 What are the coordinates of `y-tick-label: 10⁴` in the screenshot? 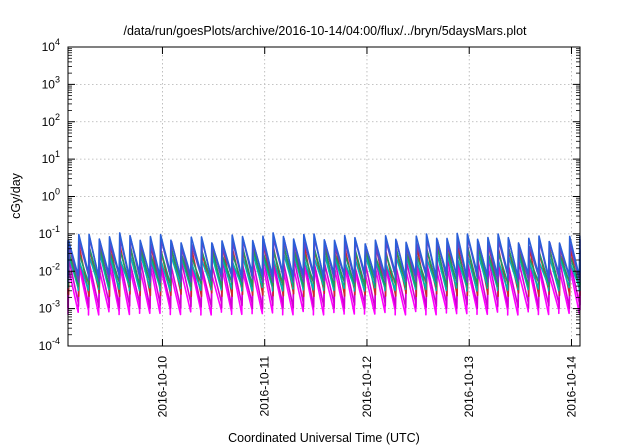 It's located at (51, 45).